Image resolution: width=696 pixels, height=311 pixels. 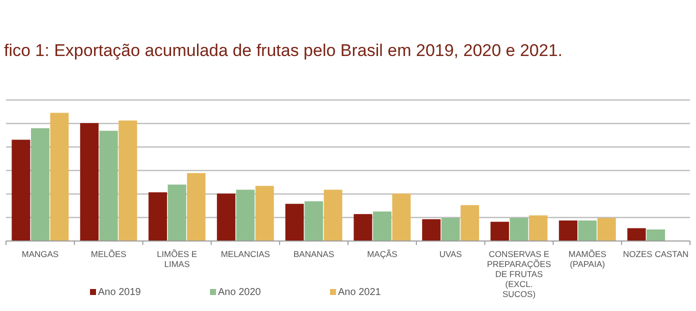 What do you see at coordinates (177, 259) in the screenshot?
I see `x-tick-label: LIMÕES E LIMAS` at bounding box center [177, 259].